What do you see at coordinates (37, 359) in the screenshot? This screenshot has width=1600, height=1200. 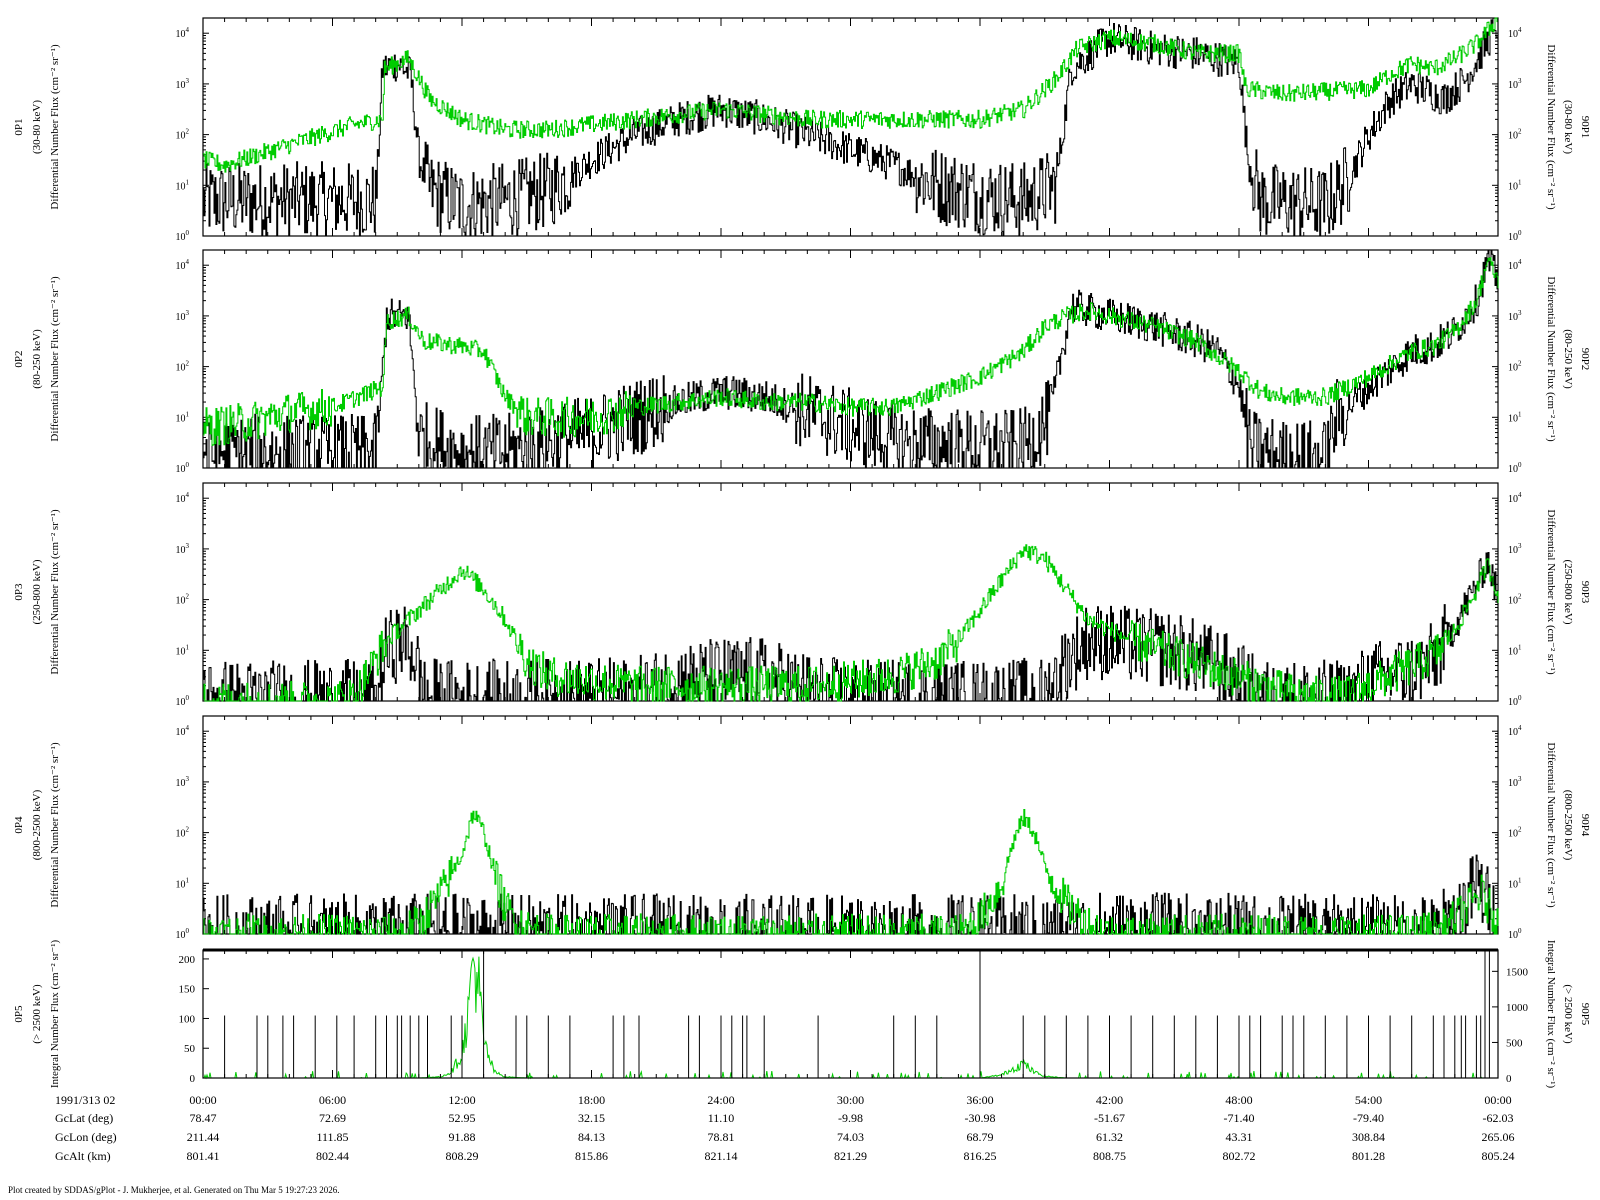 I see `panel-2-left-label: (80-250 keV)` at bounding box center [37, 359].